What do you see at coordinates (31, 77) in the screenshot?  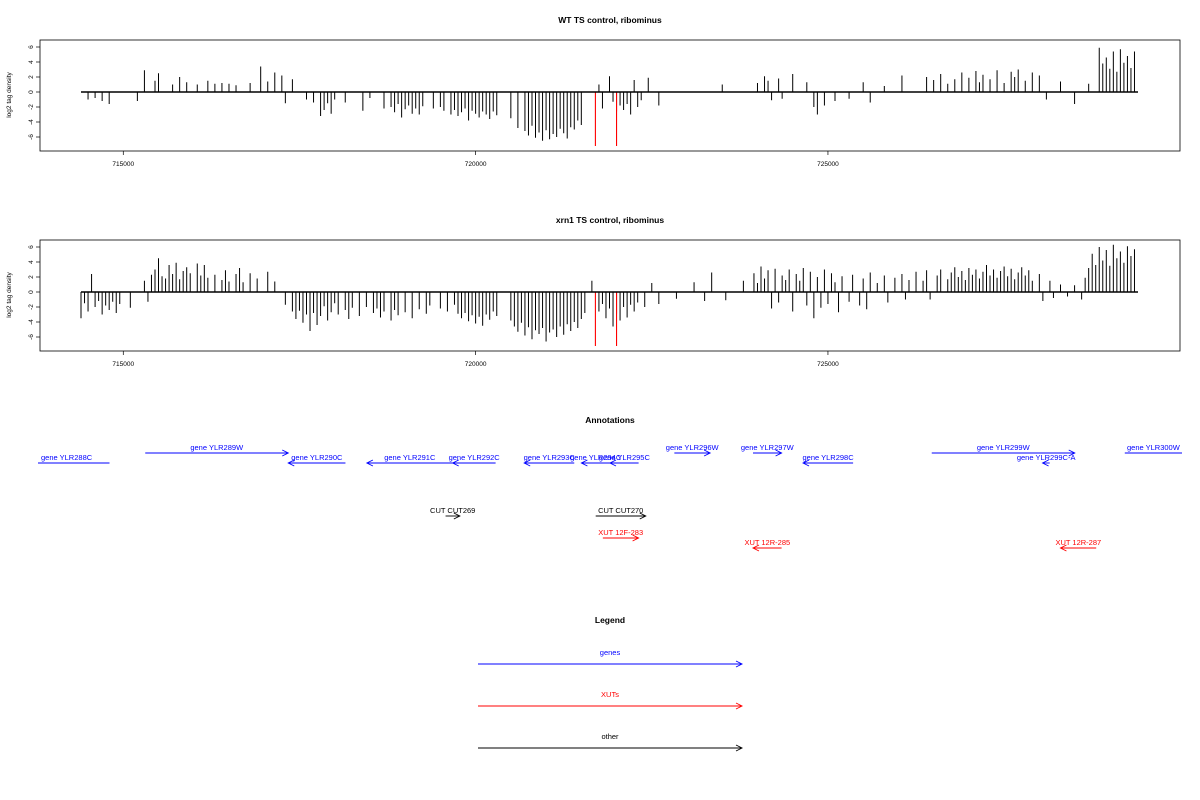 I see `wt-y-tick-label: 2` at bounding box center [31, 77].